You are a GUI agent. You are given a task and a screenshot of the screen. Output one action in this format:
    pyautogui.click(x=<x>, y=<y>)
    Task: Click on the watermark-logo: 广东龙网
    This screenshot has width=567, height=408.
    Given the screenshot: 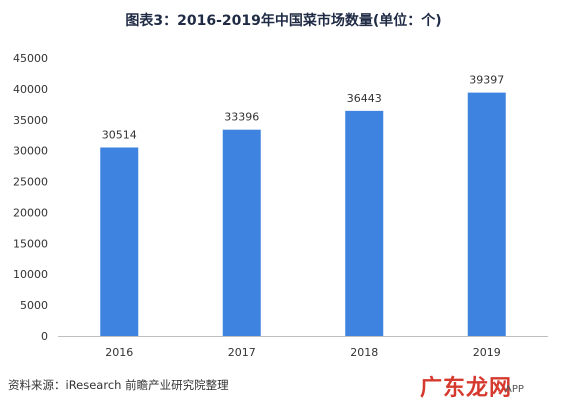 What is the action you would take?
    pyautogui.click(x=466, y=388)
    